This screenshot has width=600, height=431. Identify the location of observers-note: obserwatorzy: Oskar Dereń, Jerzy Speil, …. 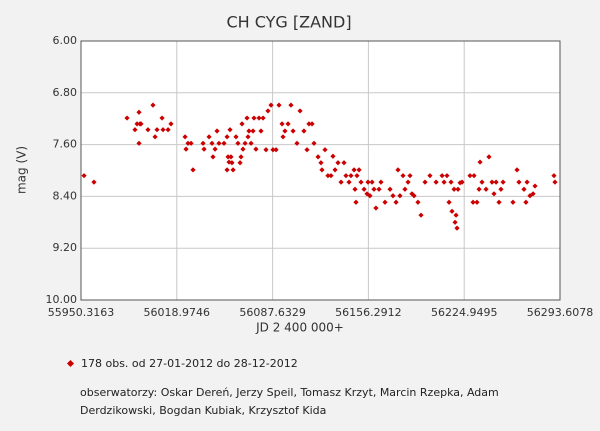
(289, 401).